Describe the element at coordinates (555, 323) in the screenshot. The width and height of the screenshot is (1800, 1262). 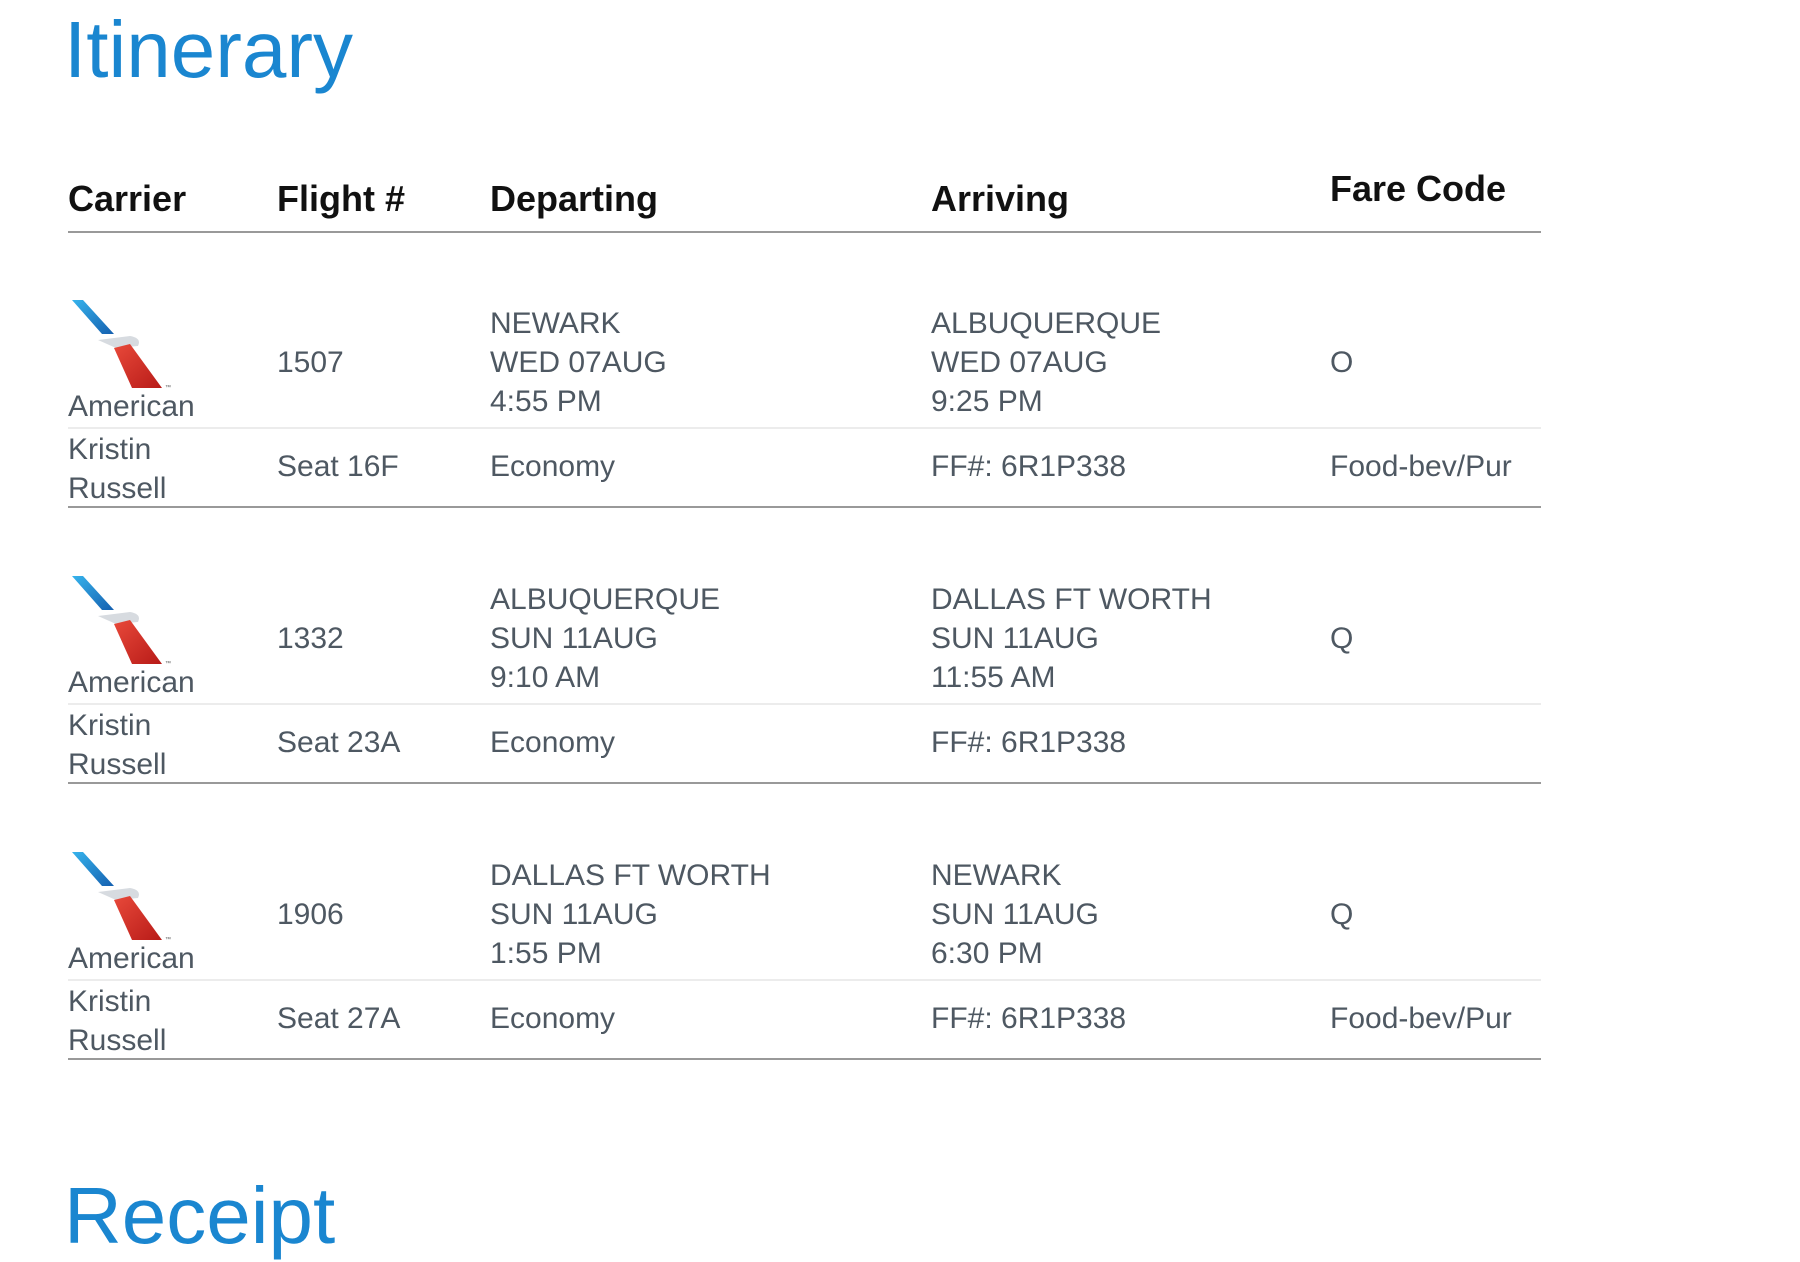
I see `departure-city: NEWARK` at that location.